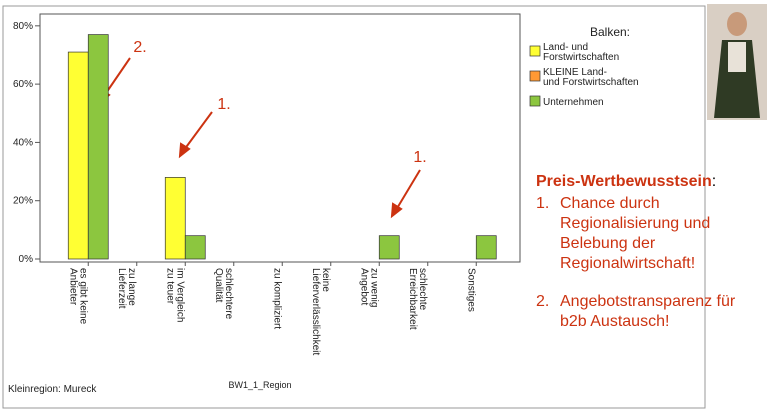  What do you see at coordinates (368, 287) in the screenshot?
I see `x-tick-label: zu wenigAngebot` at bounding box center [368, 287].